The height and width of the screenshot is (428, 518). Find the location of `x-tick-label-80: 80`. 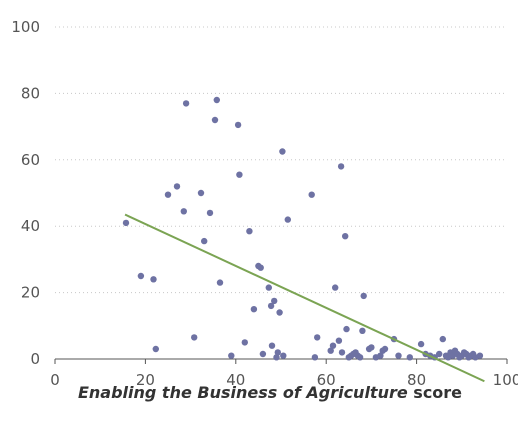

x-tick-label-80: 80 is located at coordinates (416, 380).